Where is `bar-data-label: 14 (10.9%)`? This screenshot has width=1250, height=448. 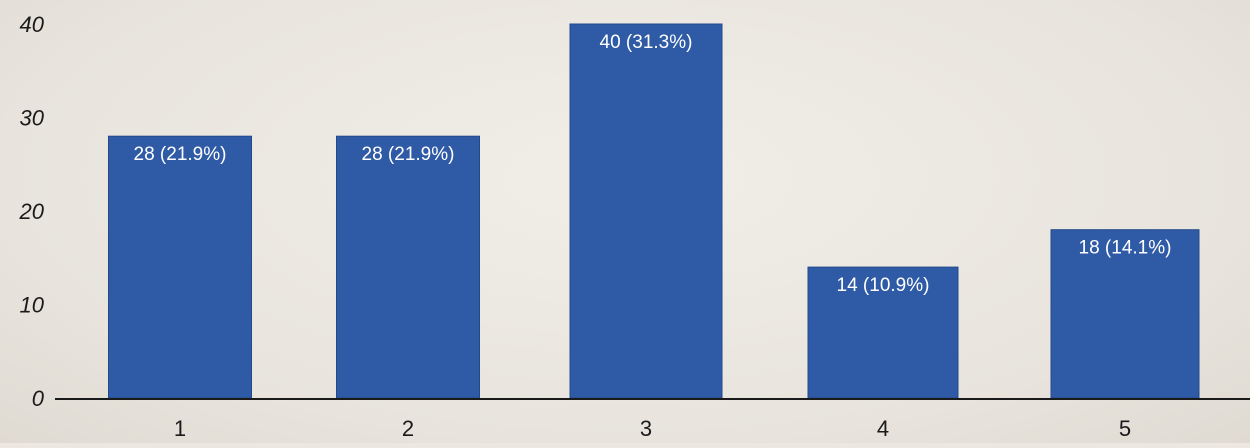
bar-data-label: 14 (10.9%) is located at coordinates (883, 285).